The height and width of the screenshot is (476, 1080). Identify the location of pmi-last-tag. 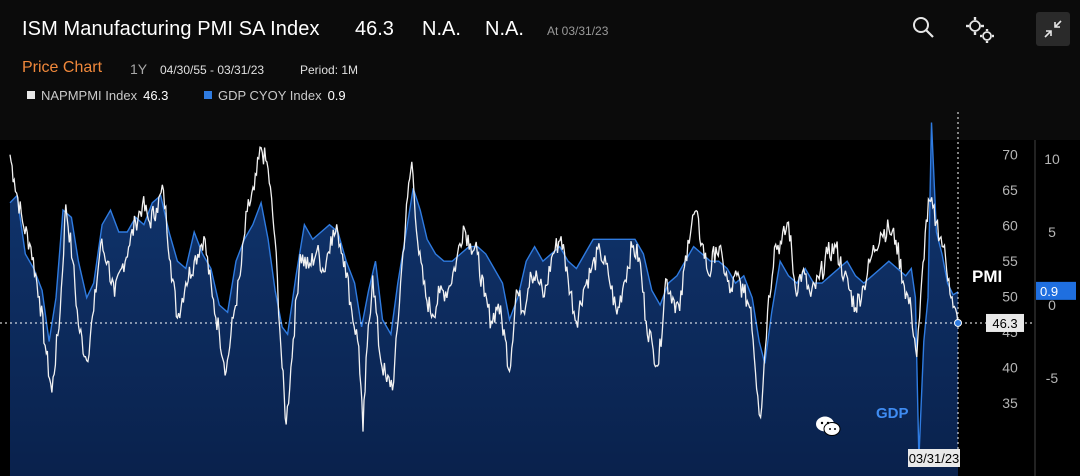
(1005, 322).